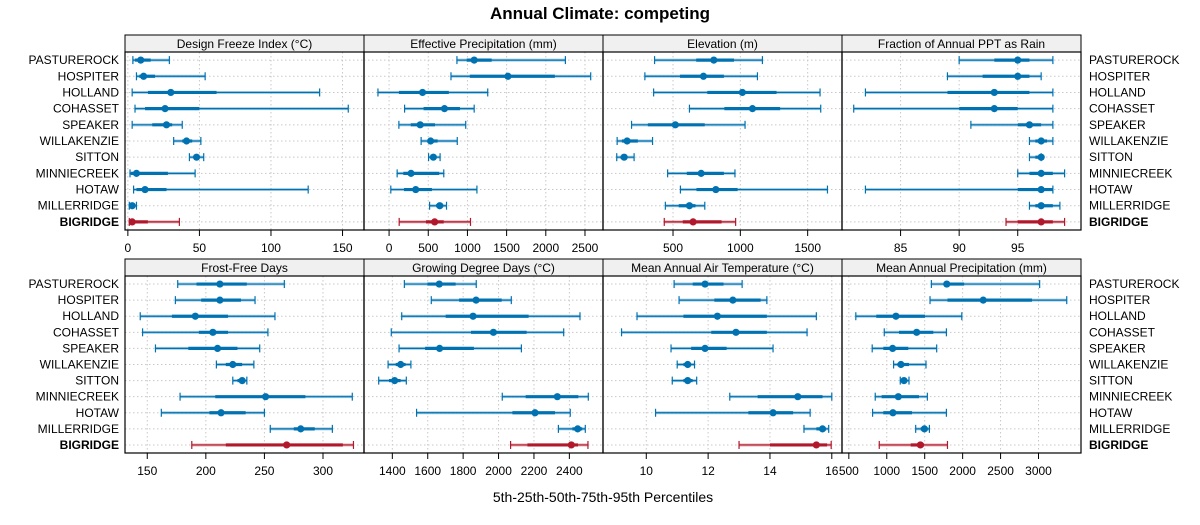 This screenshot has height=525, width=1200. Describe the element at coordinates (97, 157) in the screenshot. I see `y-category-label-left: SITTON` at that location.